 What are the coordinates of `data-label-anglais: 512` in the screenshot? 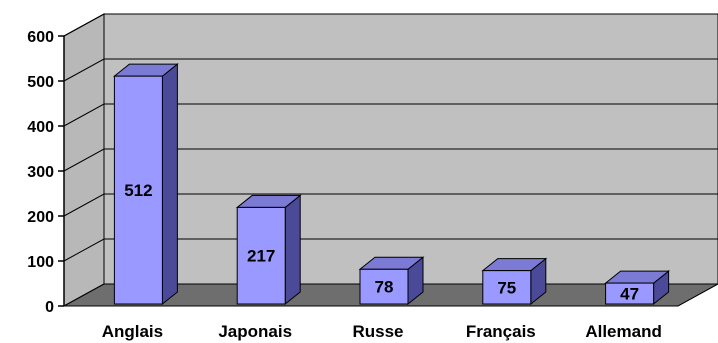 It's located at (138, 190).